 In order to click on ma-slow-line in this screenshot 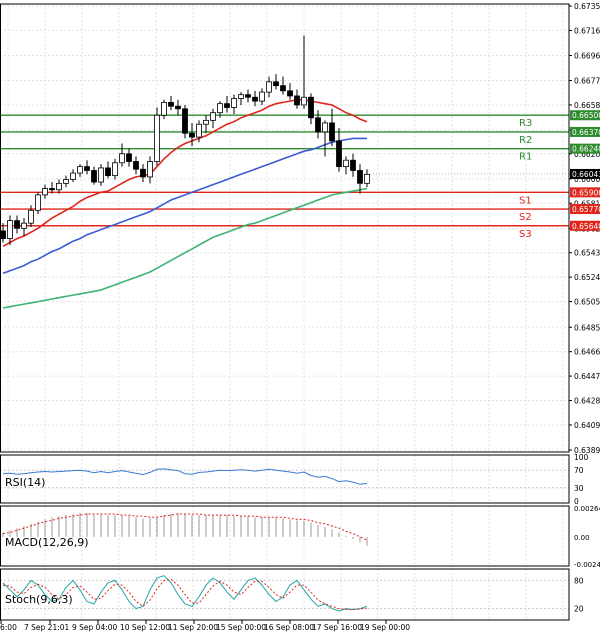, I will do `click(185, 248)`.